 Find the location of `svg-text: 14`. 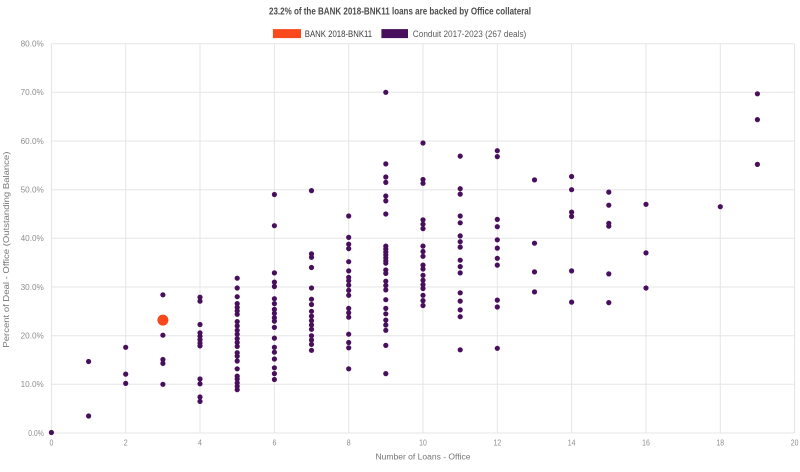

svg-text: 14 is located at coordinates (572, 443).